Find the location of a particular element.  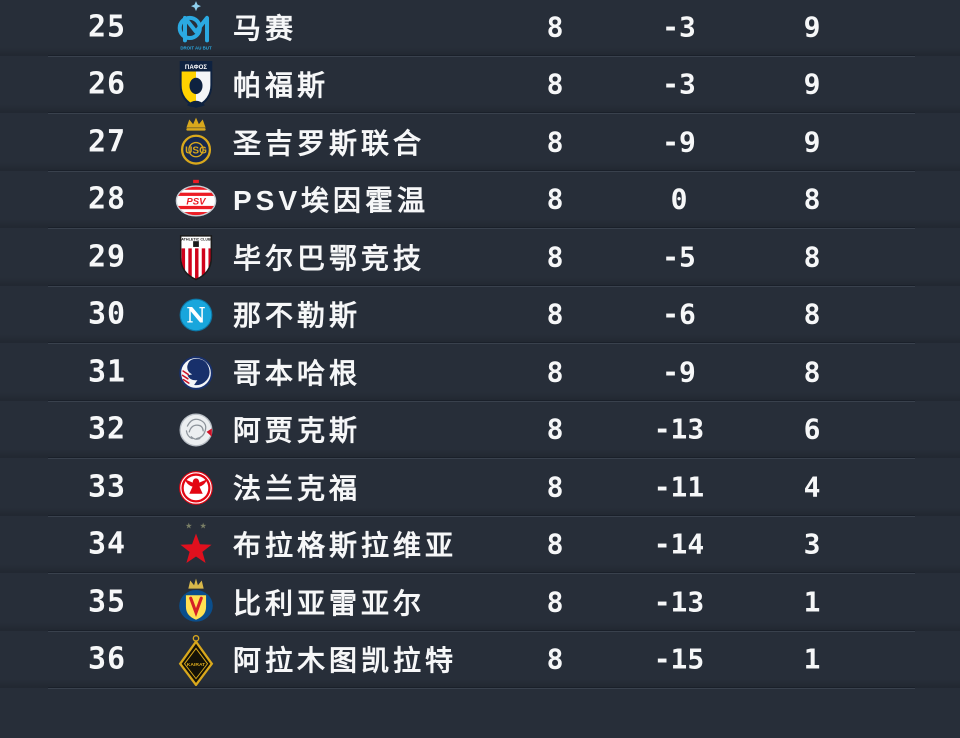

table-row: 30 N 那不勒斯 8 -6 8 is located at coordinates (480, 315).